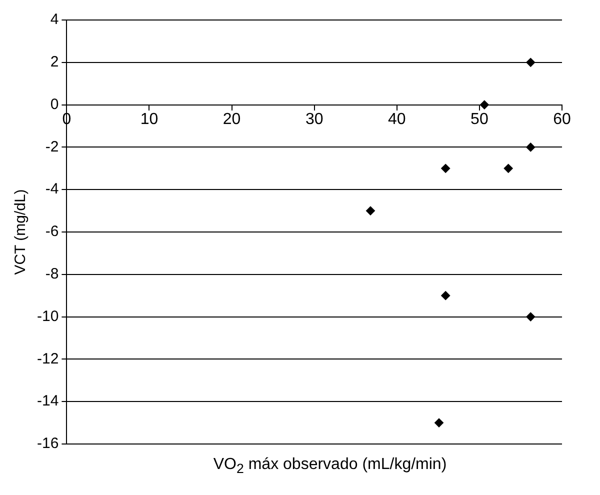  I want to click on x-tick-label: 20, so click(231, 119).